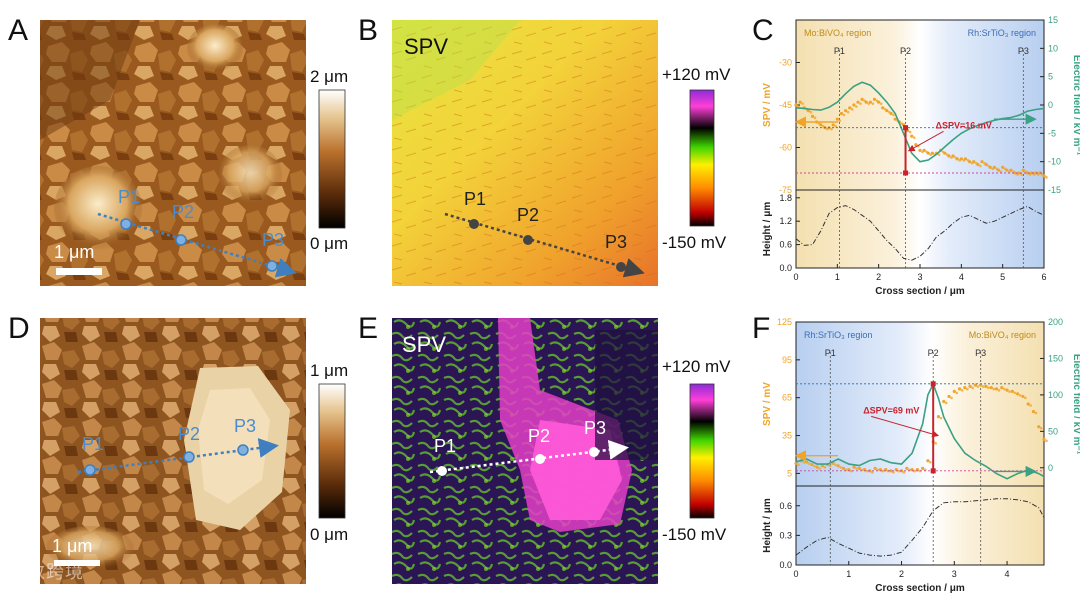 Image resolution: width=1080 pixels, height=593 pixels. What do you see at coordinates (189, 434) in the screenshot?
I see `point-label-d-p2: P2` at bounding box center [189, 434].